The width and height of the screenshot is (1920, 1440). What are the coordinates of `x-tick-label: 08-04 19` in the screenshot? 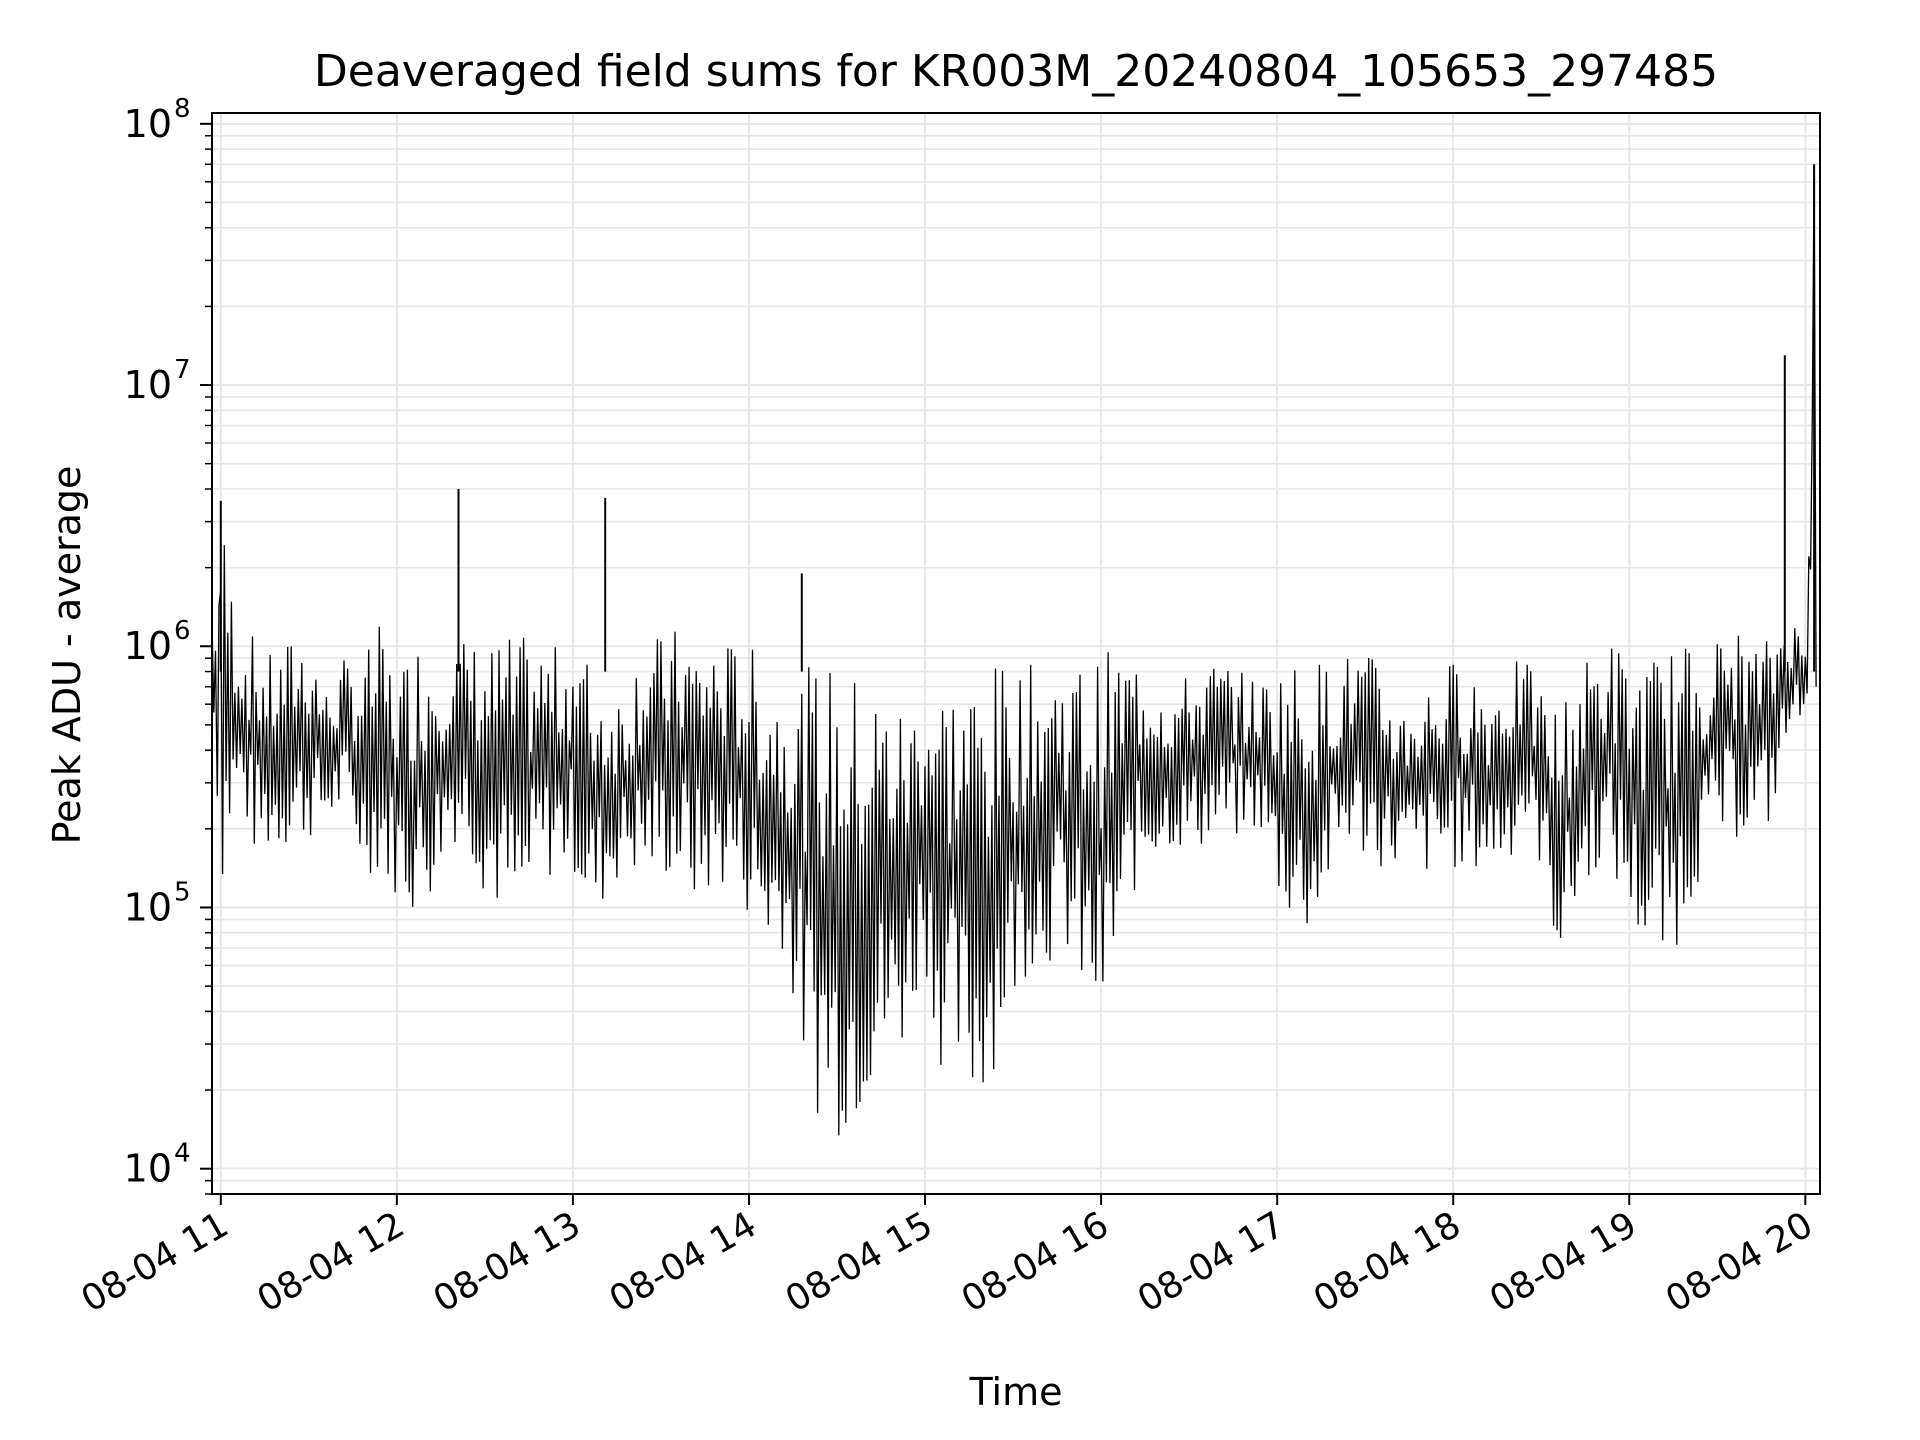 It's located at (1563, 1262).